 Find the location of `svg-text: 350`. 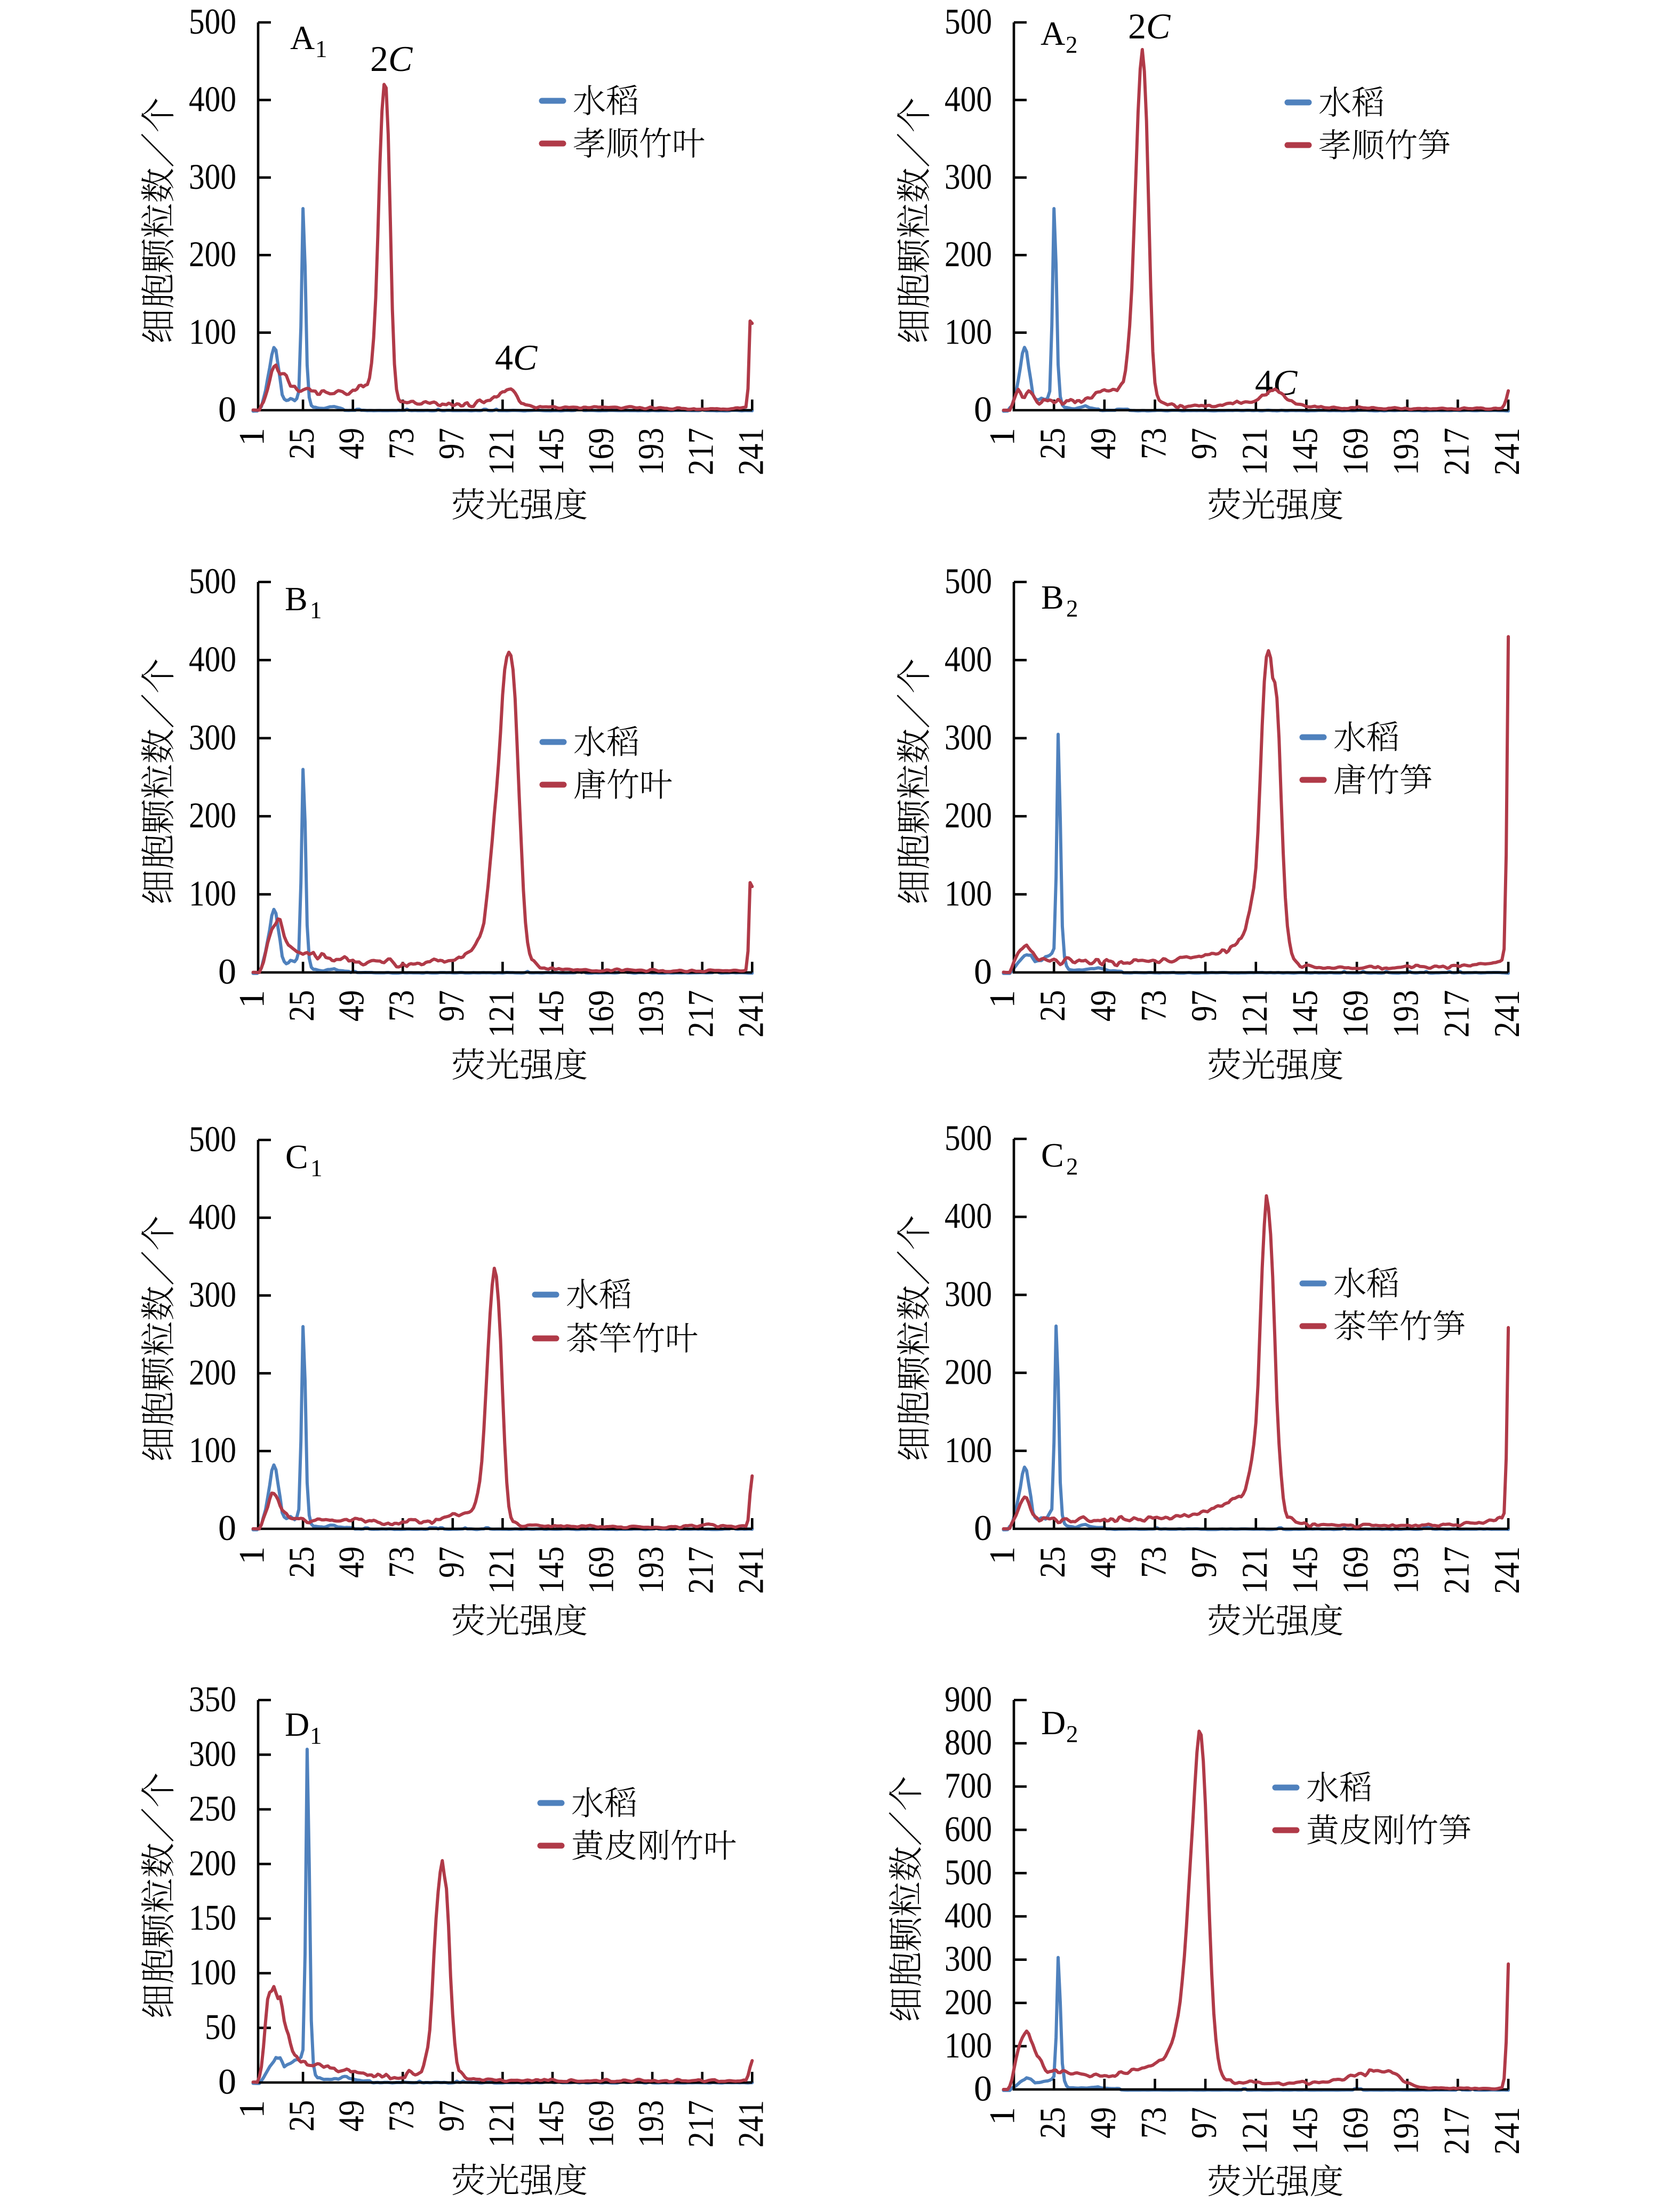

svg-text: 350 is located at coordinates (212, 1699).